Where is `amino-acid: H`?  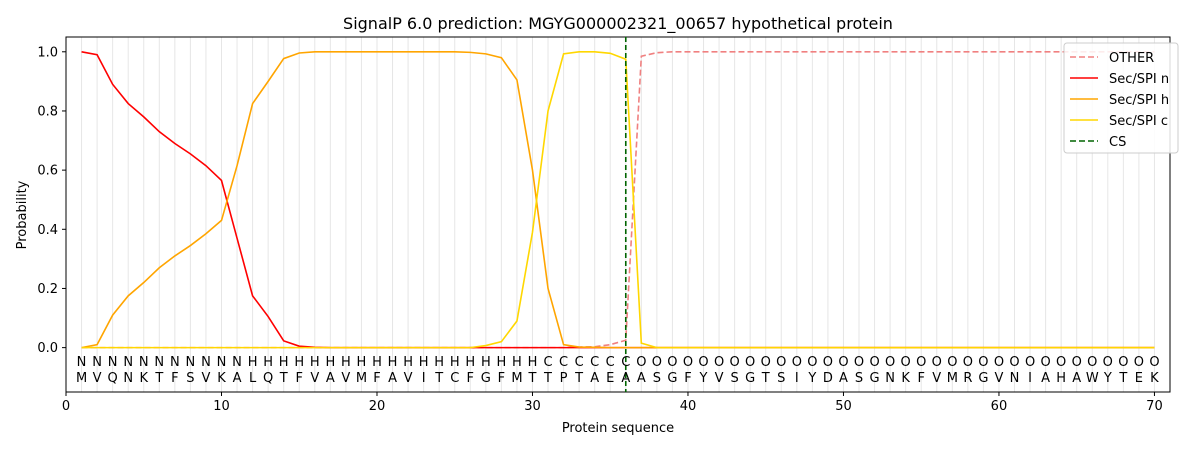
amino-acid: H is located at coordinates (1061, 378).